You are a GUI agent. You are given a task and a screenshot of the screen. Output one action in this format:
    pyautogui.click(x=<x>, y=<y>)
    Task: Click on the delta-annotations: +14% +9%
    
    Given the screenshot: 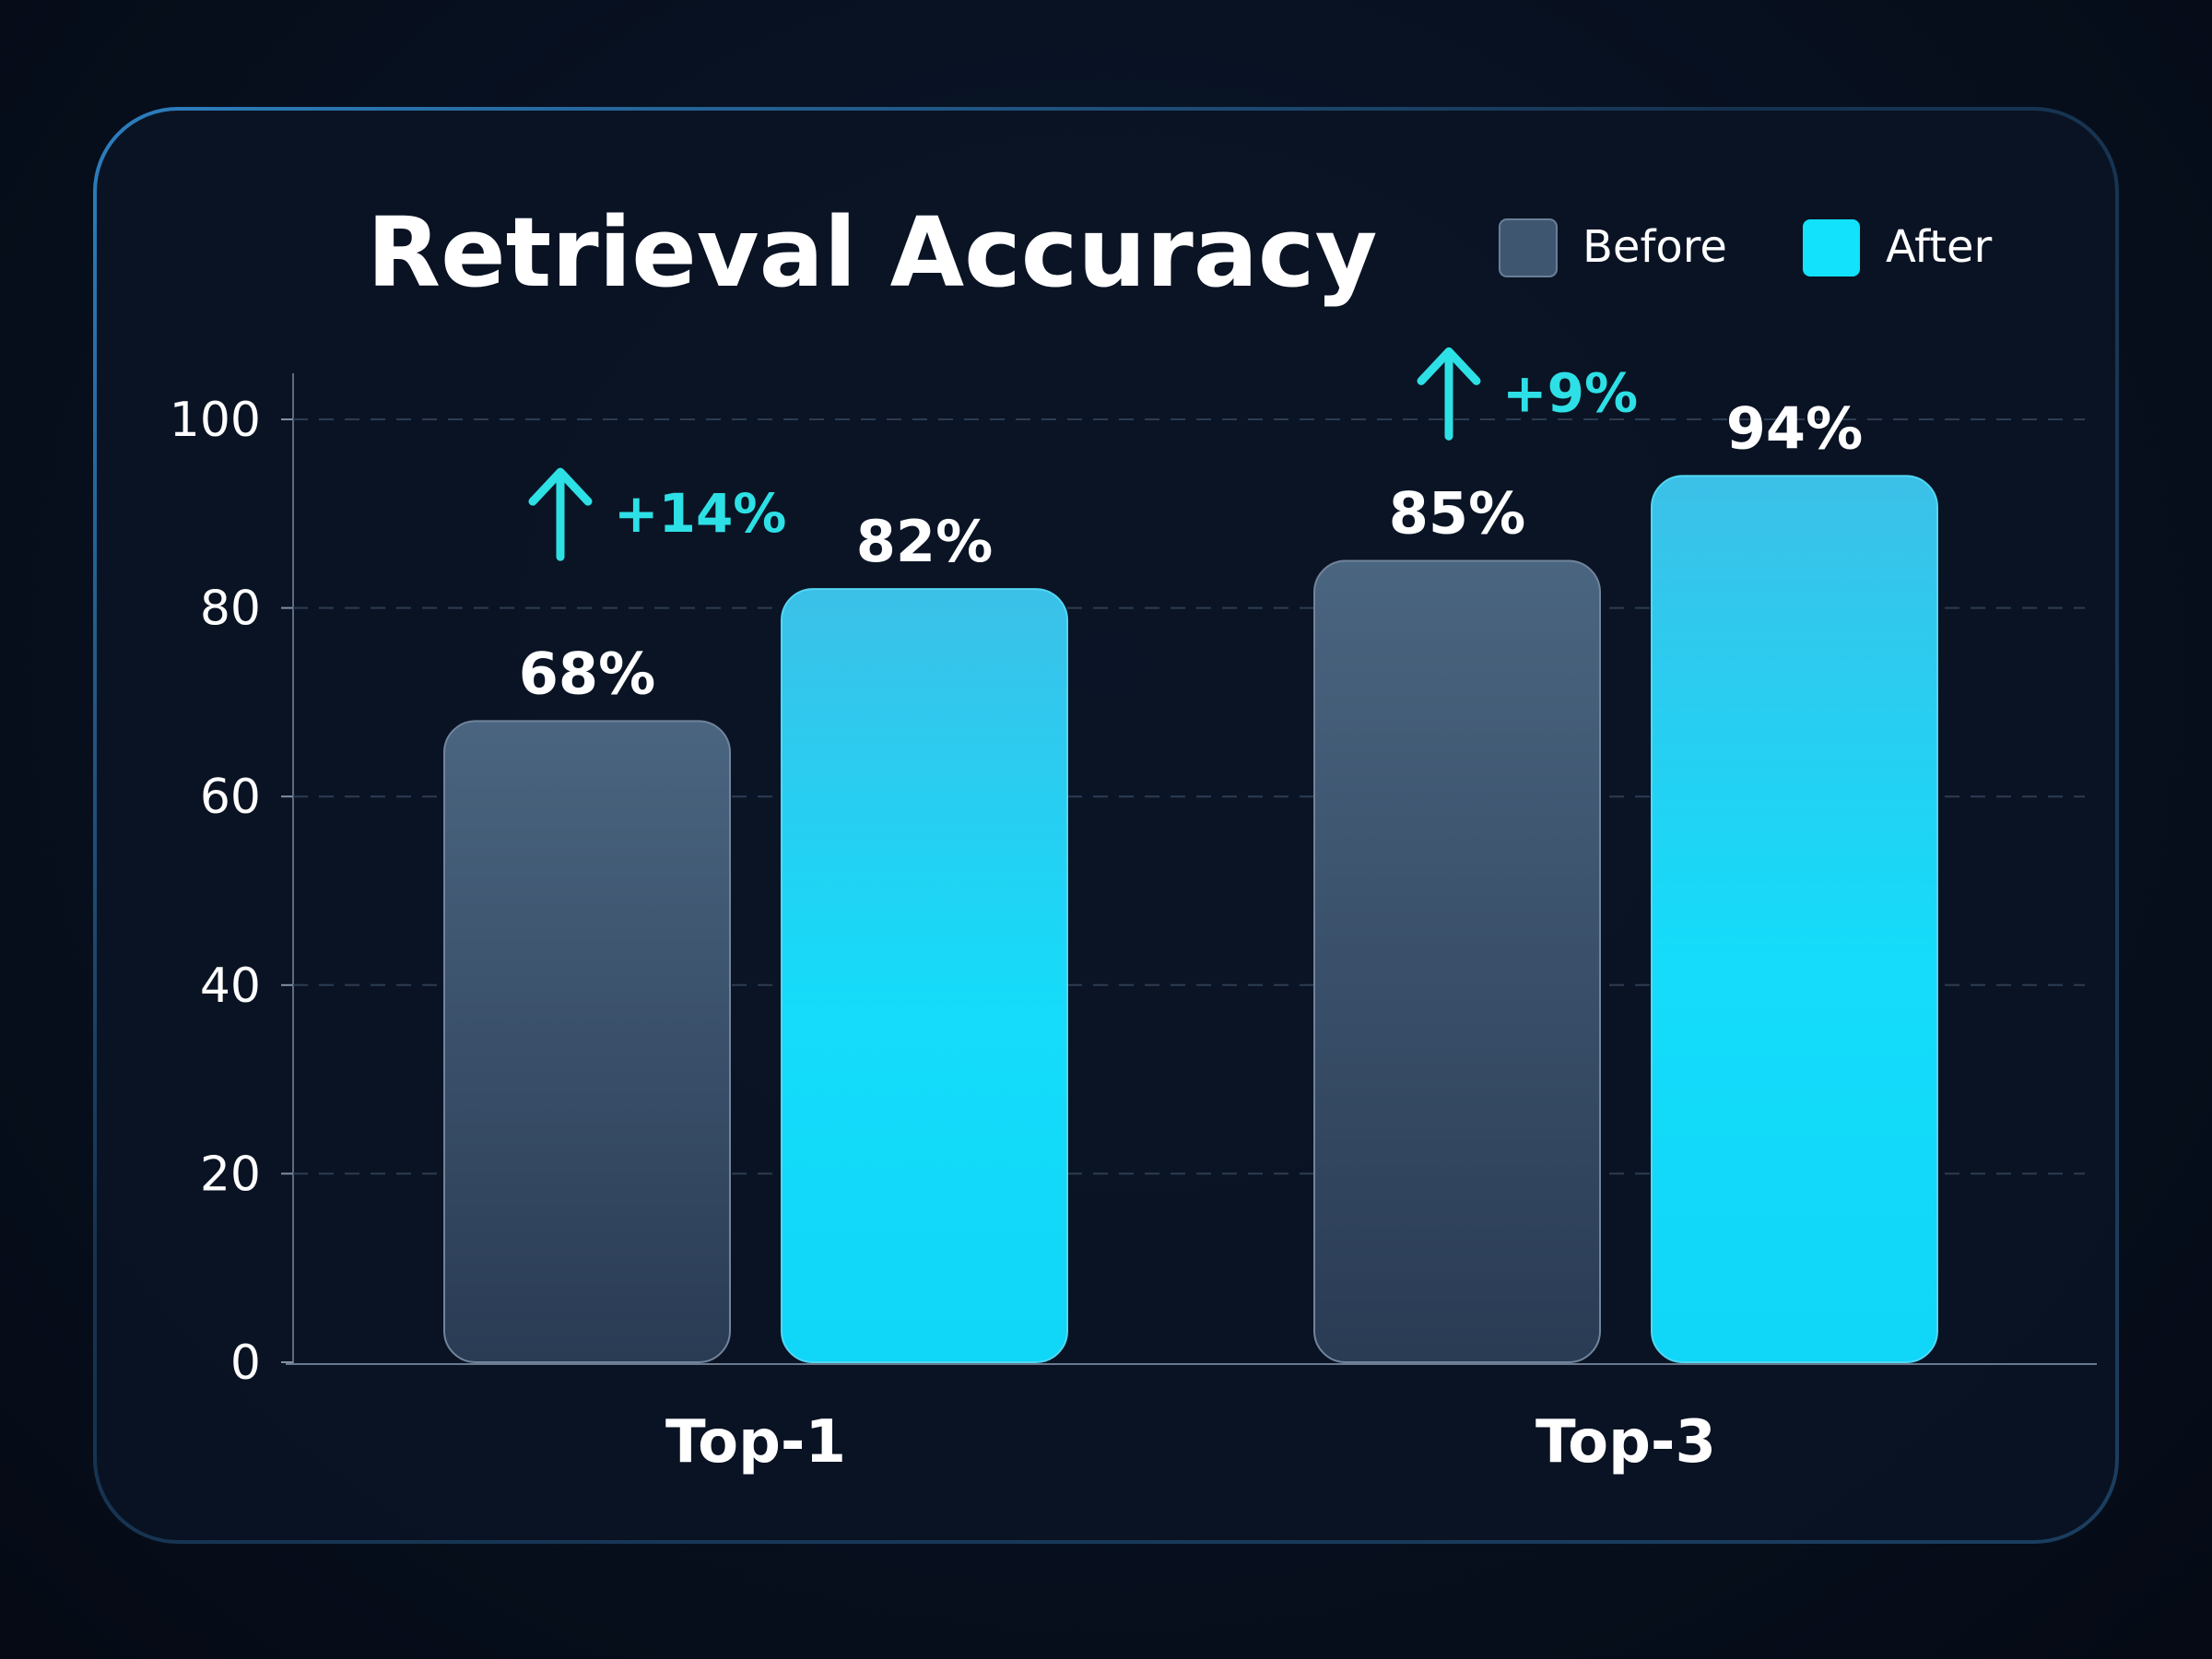 What is the action you would take?
    pyautogui.click(x=1083, y=454)
    